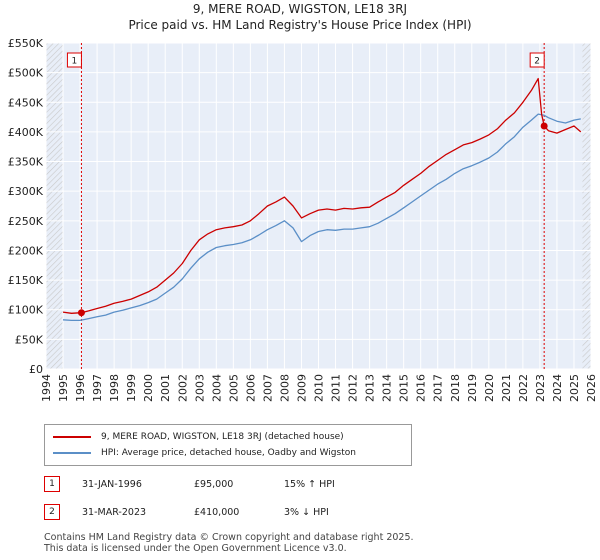 Image resolution: width=600 pixels, height=560 pixels. Describe the element at coordinates (182, 388) in the screenshot. I see `x-tick-label: 2002` at that location.